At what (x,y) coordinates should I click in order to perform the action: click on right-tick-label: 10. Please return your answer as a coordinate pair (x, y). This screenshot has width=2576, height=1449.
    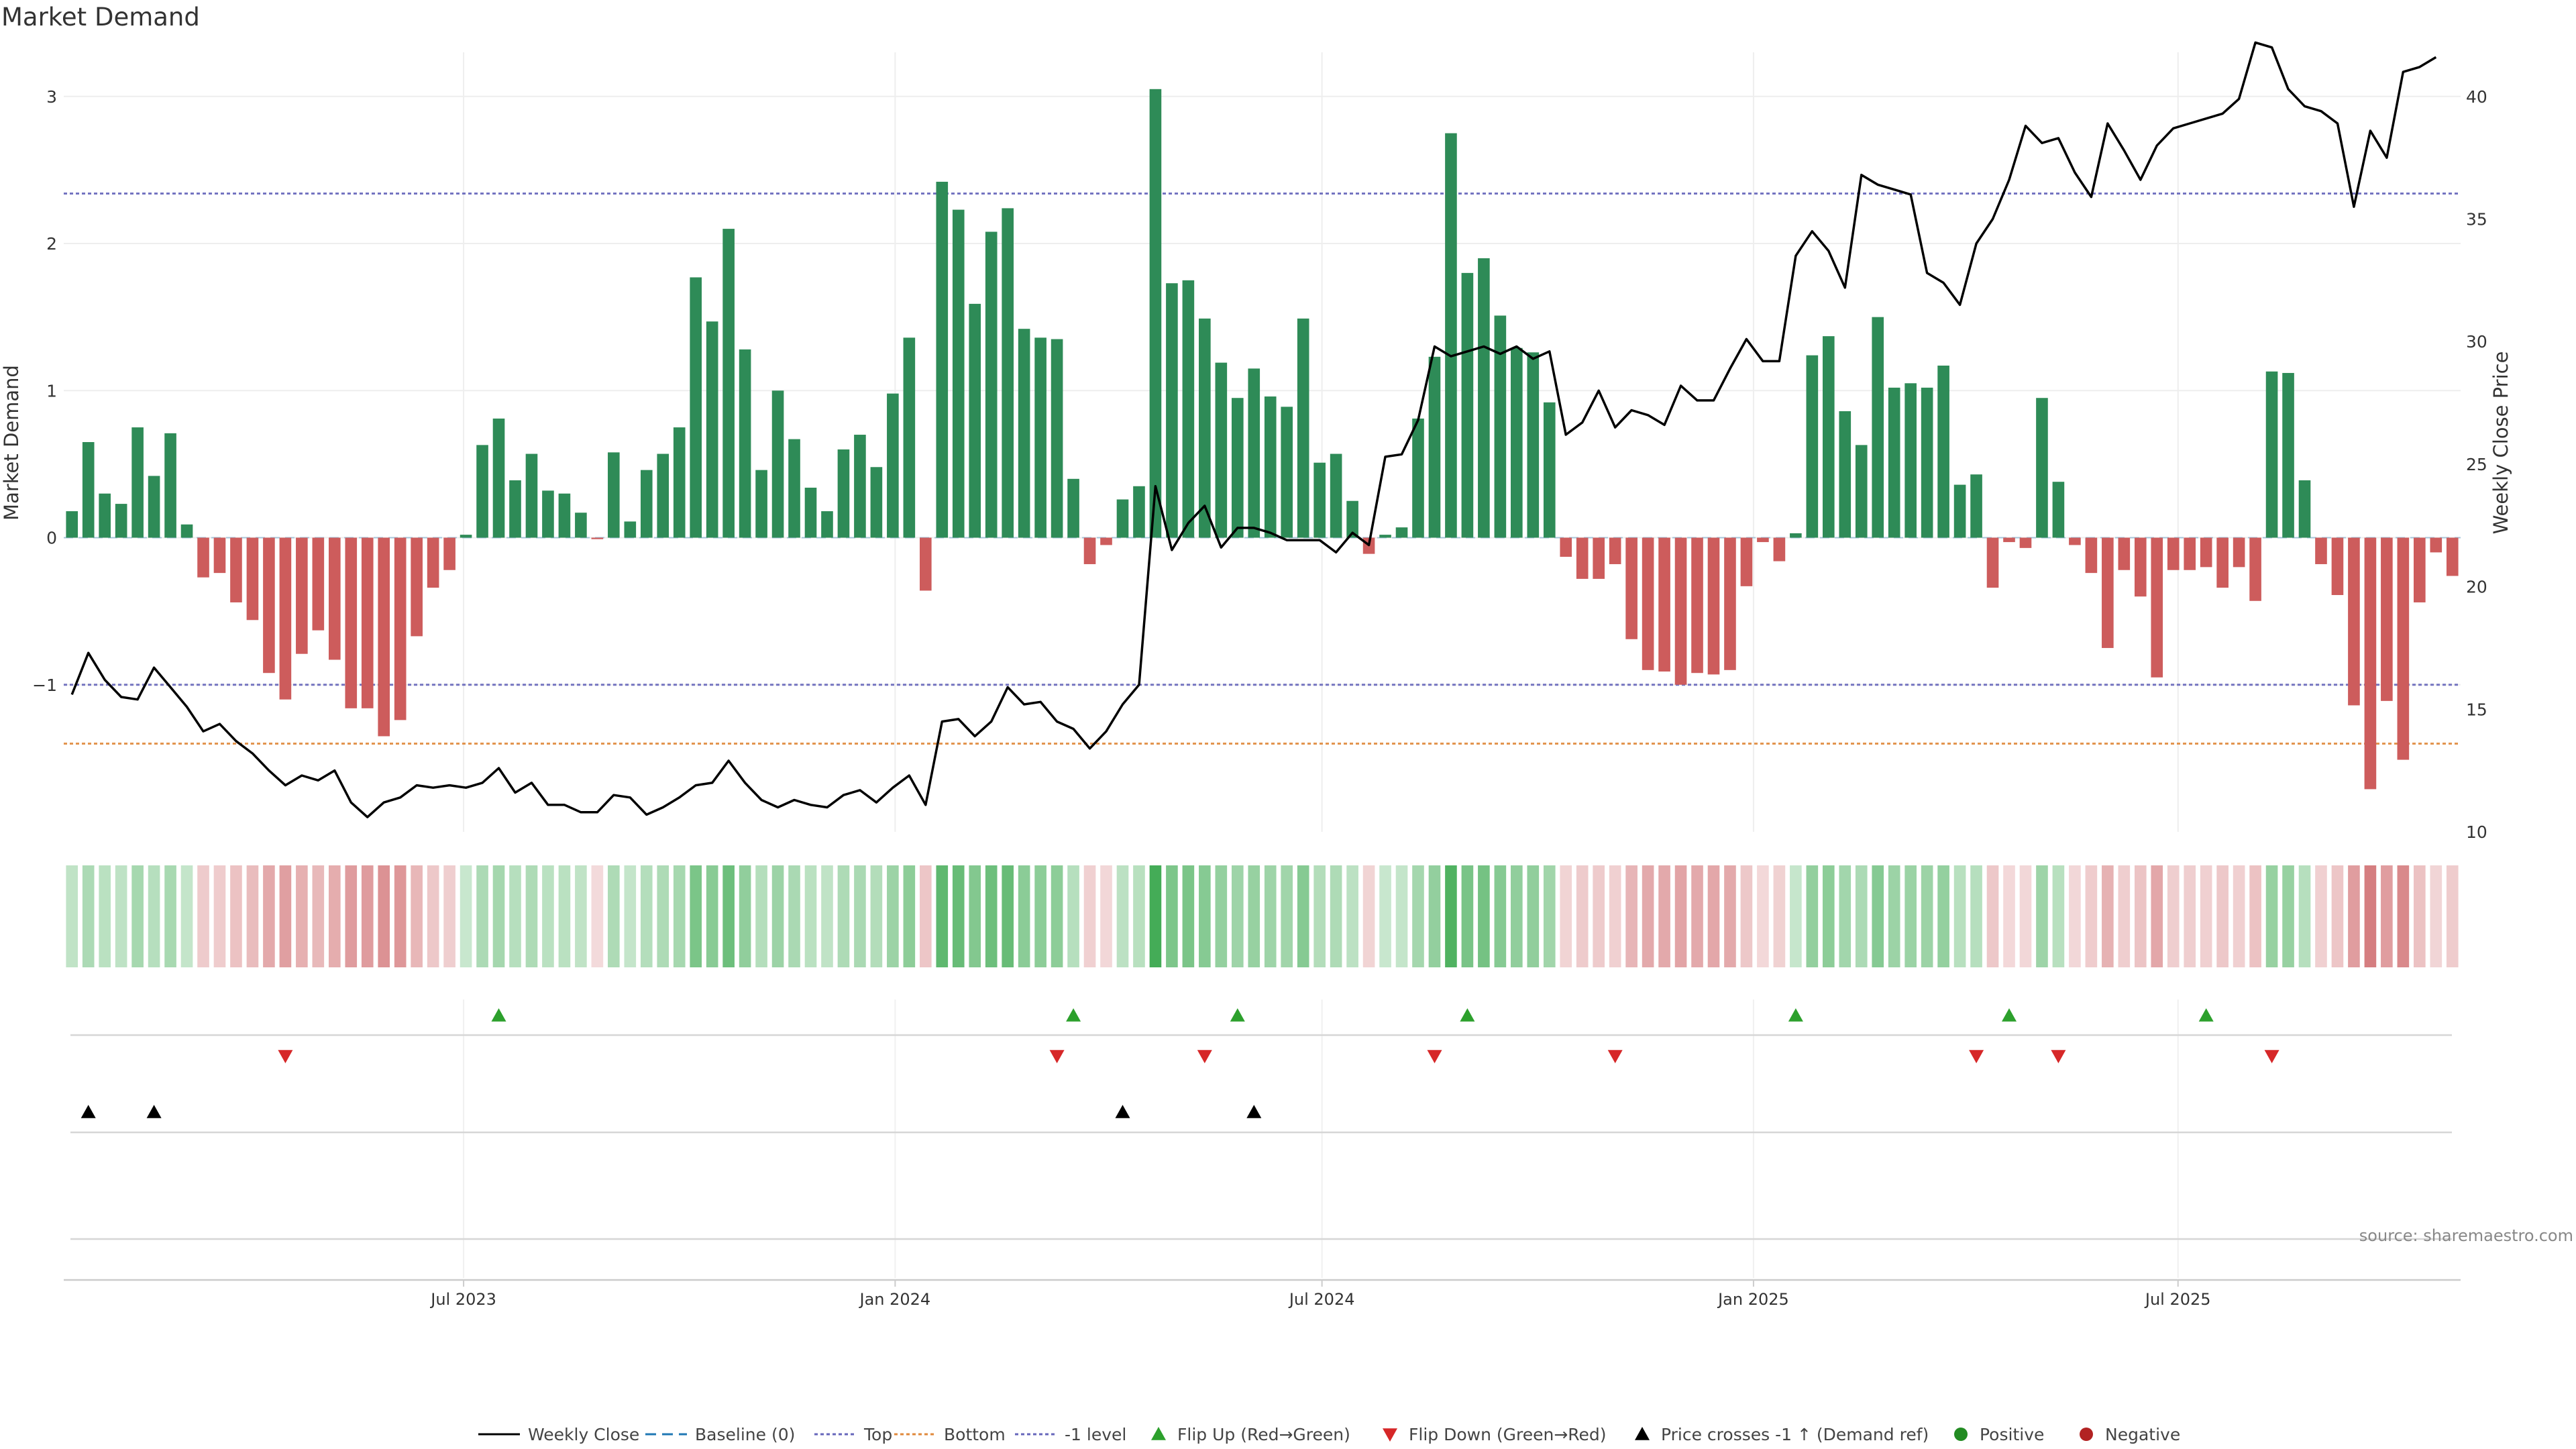
    Looking at the image, I should click on (2476, 832).